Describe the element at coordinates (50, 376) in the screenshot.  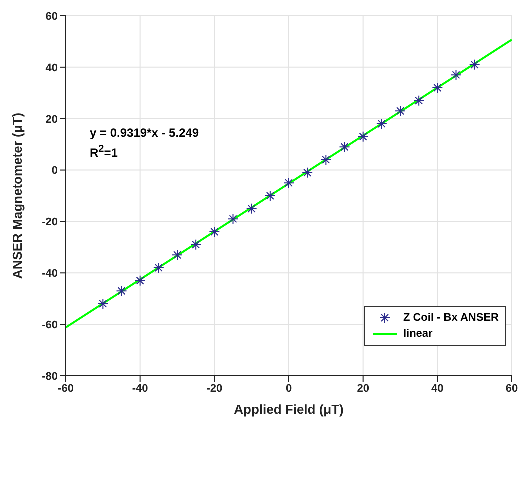
I see `y-tick-label: -80` at that location.